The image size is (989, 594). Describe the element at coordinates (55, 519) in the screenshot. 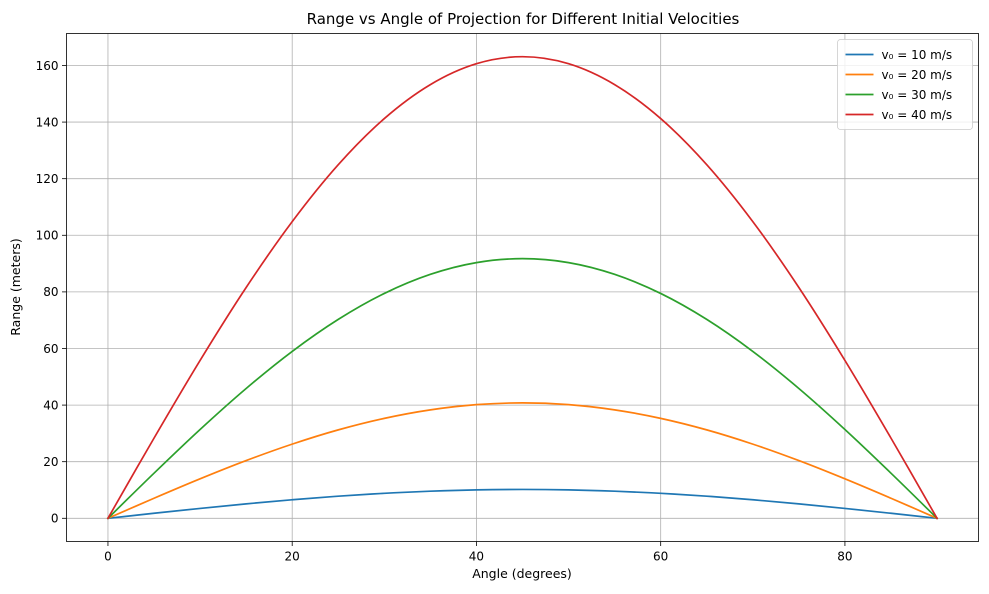

I see `y-tick-label: 0` at that location.